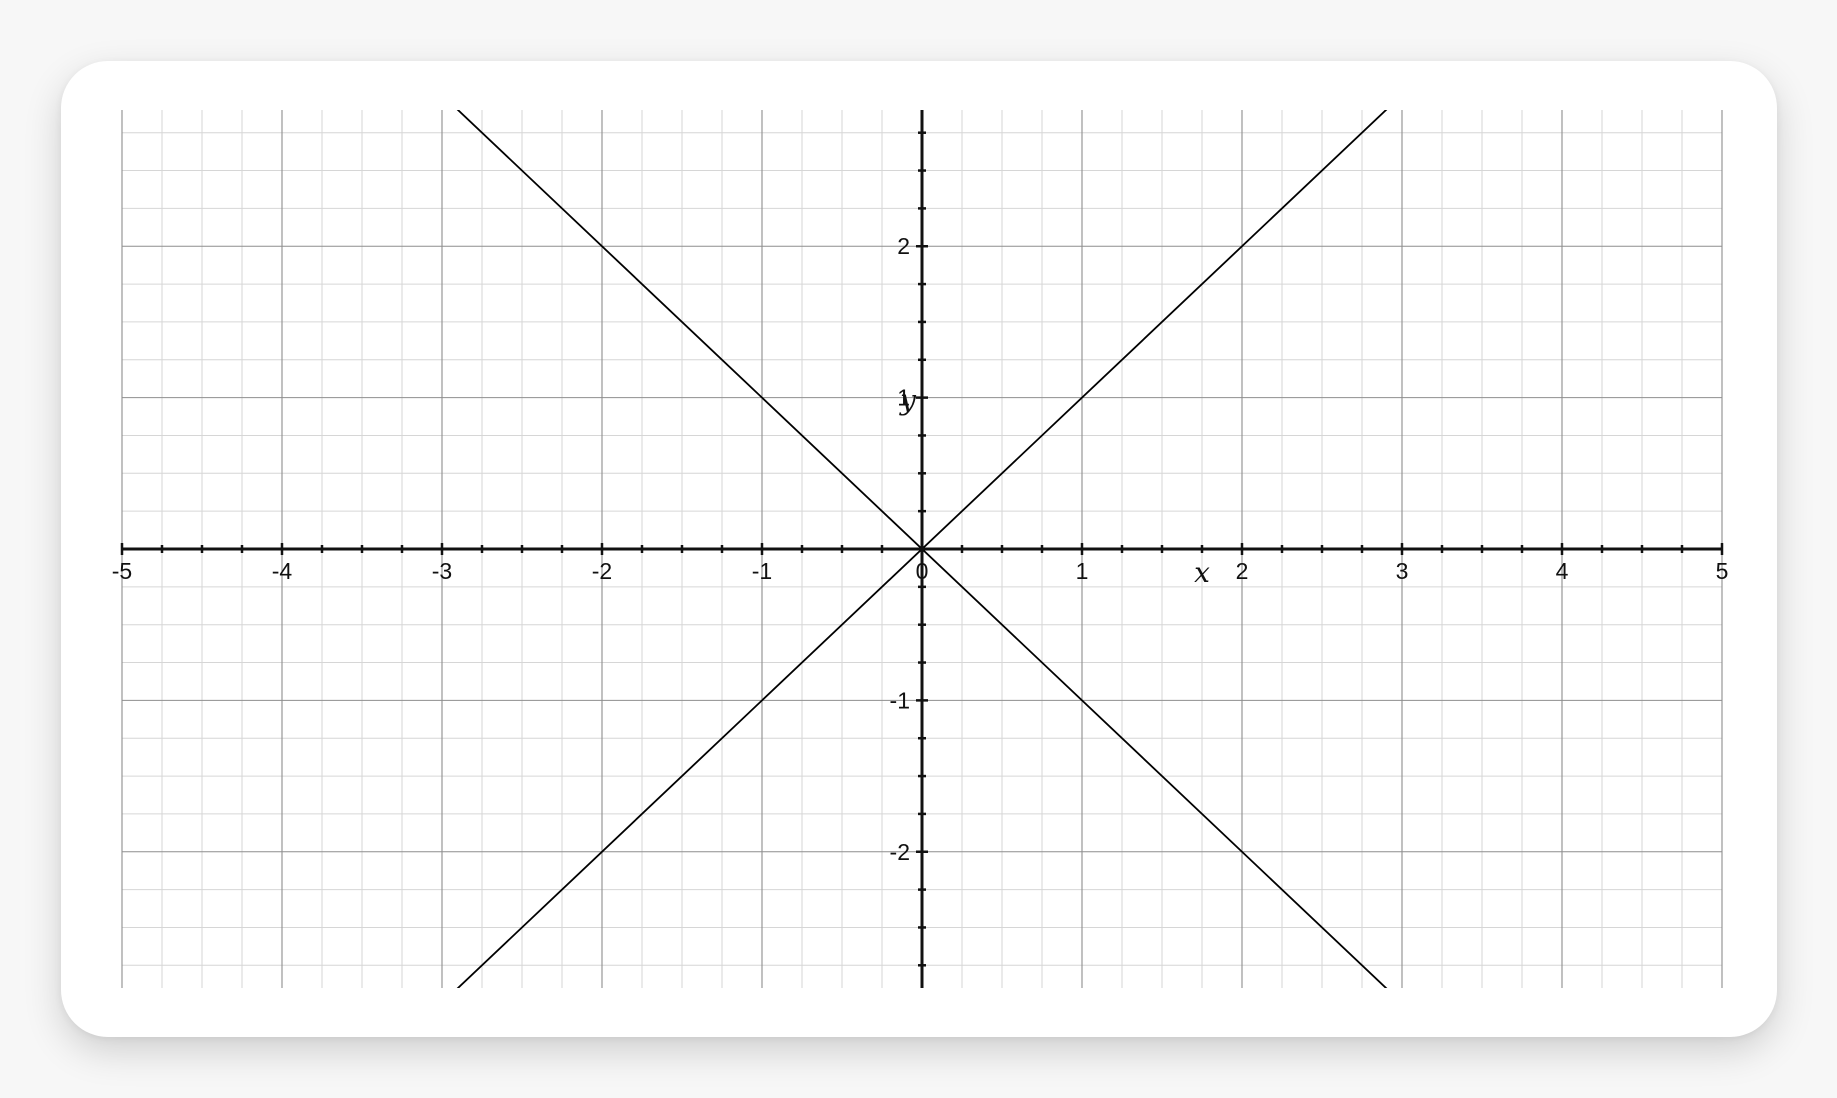  What do you see at coordinates (1242, 571) in the screenshot?
I see `x-tick-label: 2` at bounding box center [1242, 571].